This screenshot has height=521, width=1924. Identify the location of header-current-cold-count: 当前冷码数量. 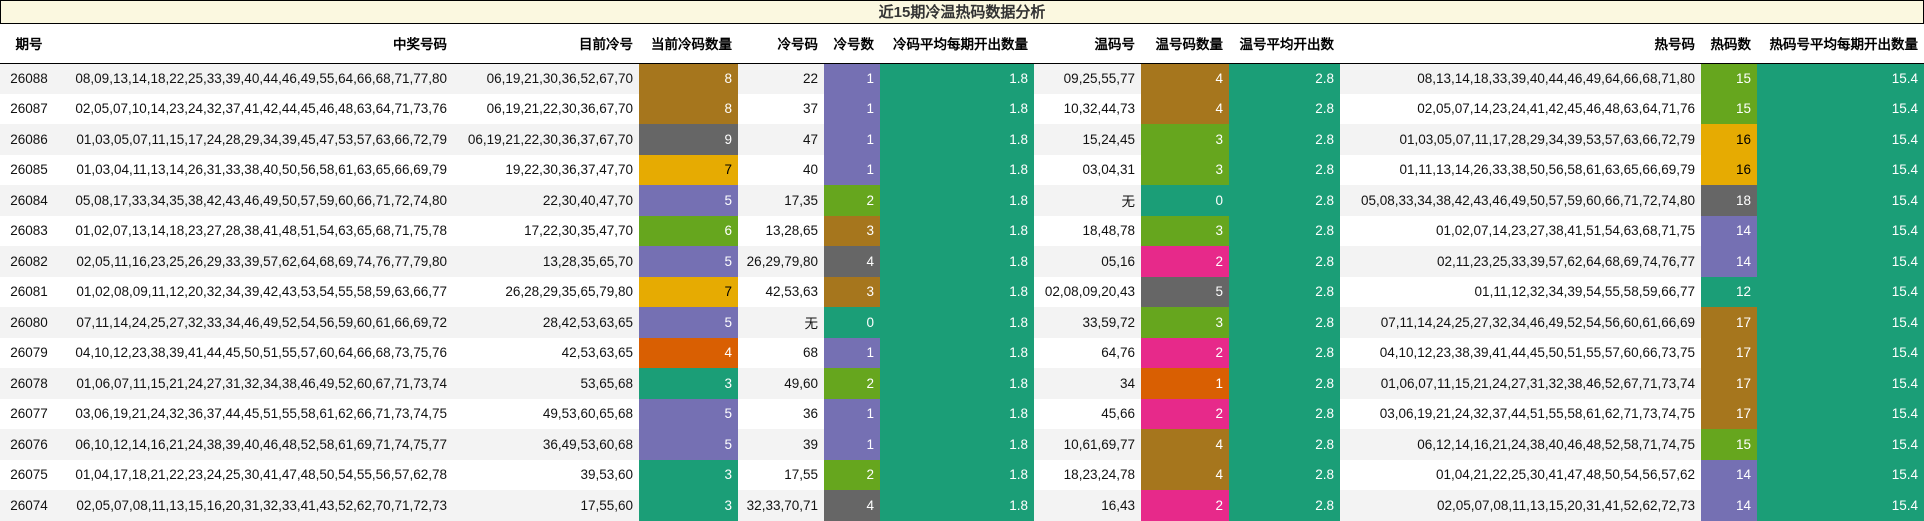
(688, 44).